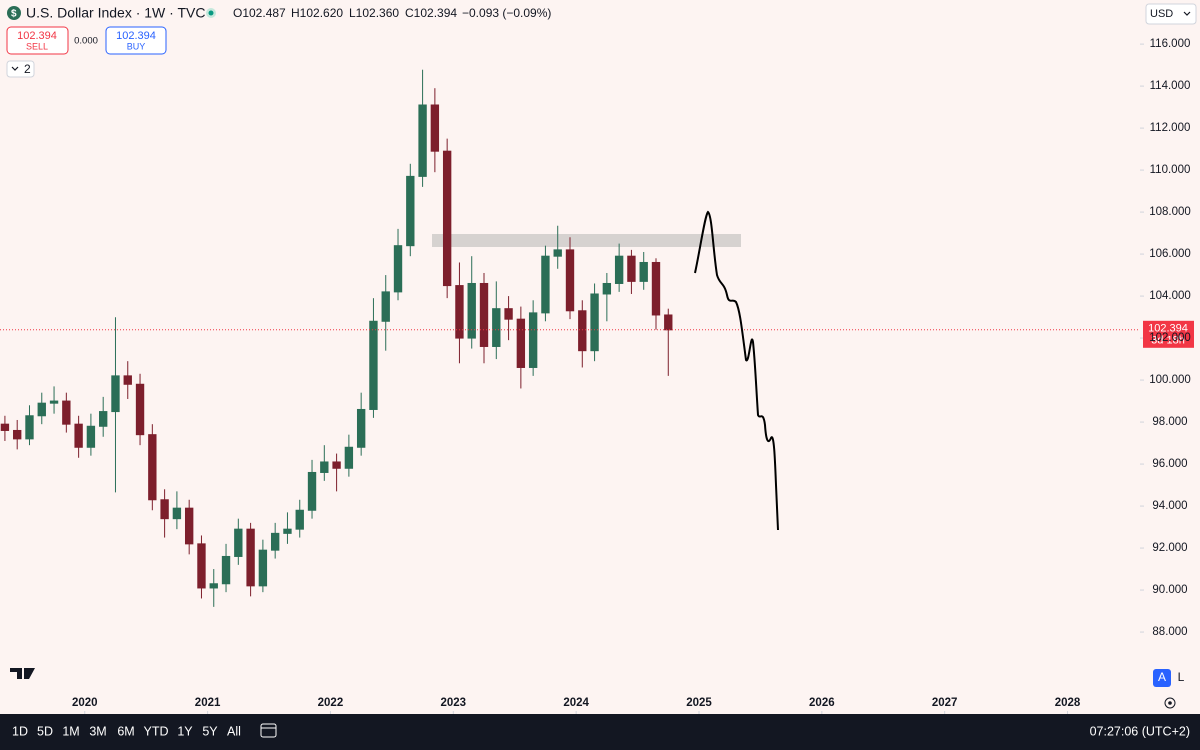 The image size is (1200, 750). What do you see at coordinates (268, 730) in the screenshot?
I see `date-range-icon` at bounding box center [268, 730].